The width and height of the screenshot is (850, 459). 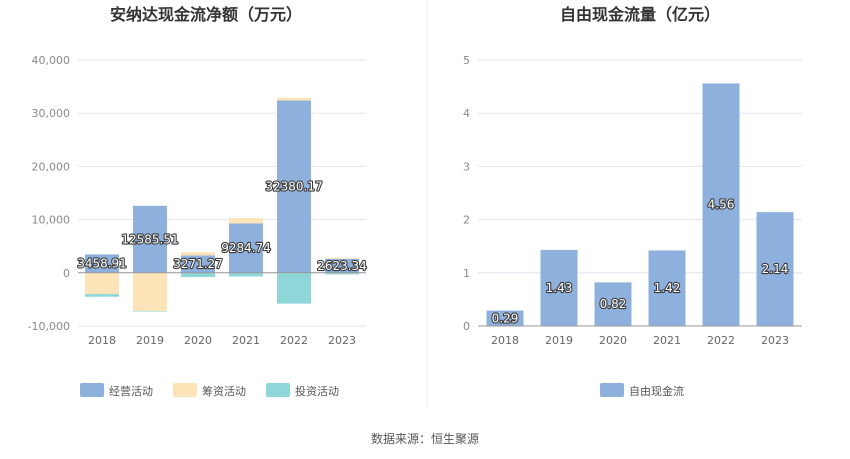 I want to click on left-y-tick-label: 10,000, so click(x=51, y=220).